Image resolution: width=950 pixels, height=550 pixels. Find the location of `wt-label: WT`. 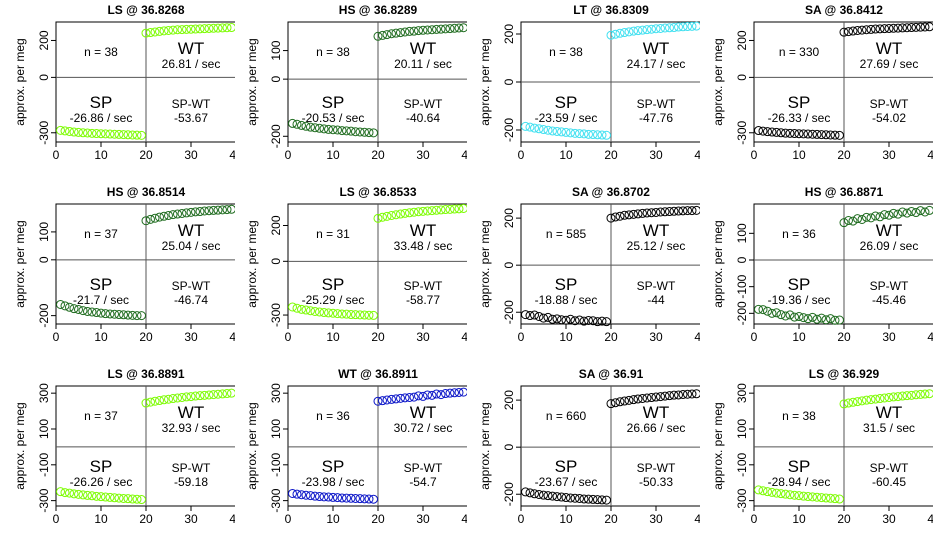

wt-label: WT is located at coordinates (423, 48).